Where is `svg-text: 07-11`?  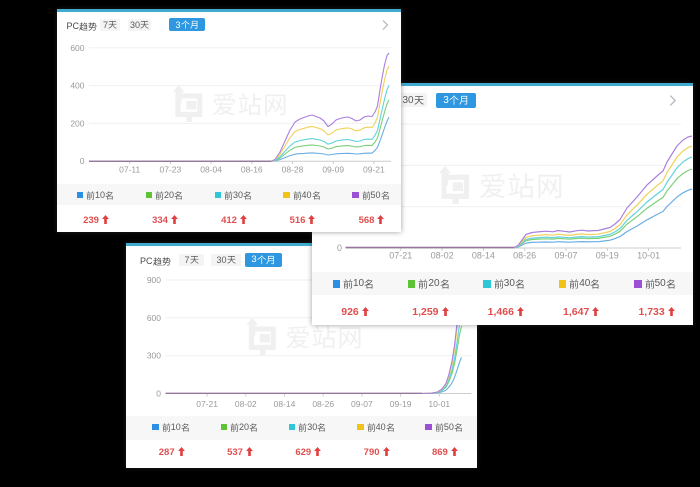
svg-text: 07-11 is located at coordinates (129, 170).